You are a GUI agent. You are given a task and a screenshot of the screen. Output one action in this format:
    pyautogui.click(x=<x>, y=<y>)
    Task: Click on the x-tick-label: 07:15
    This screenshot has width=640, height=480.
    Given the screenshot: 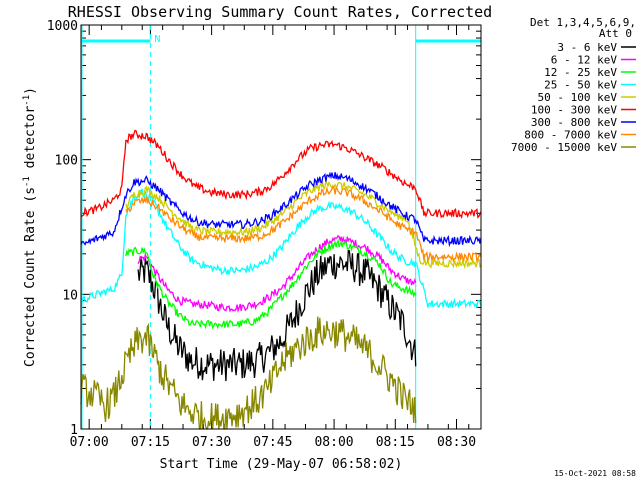 What is the action you would take?
    pyautogui.click(x=150, y=442)
    